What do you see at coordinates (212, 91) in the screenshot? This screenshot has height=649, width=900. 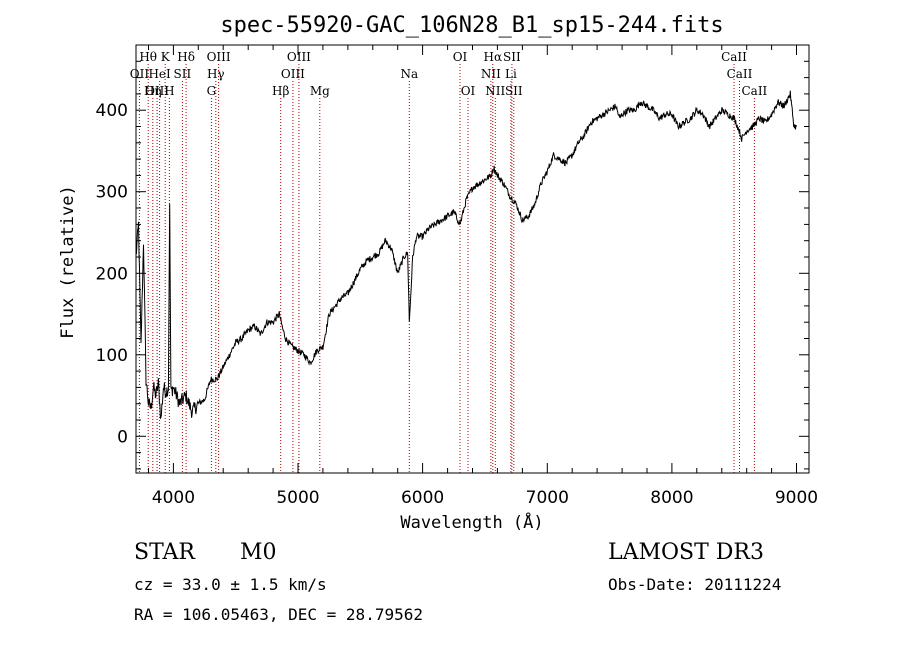 I see `emission-line-label: G` at bounding box center [212, 91].